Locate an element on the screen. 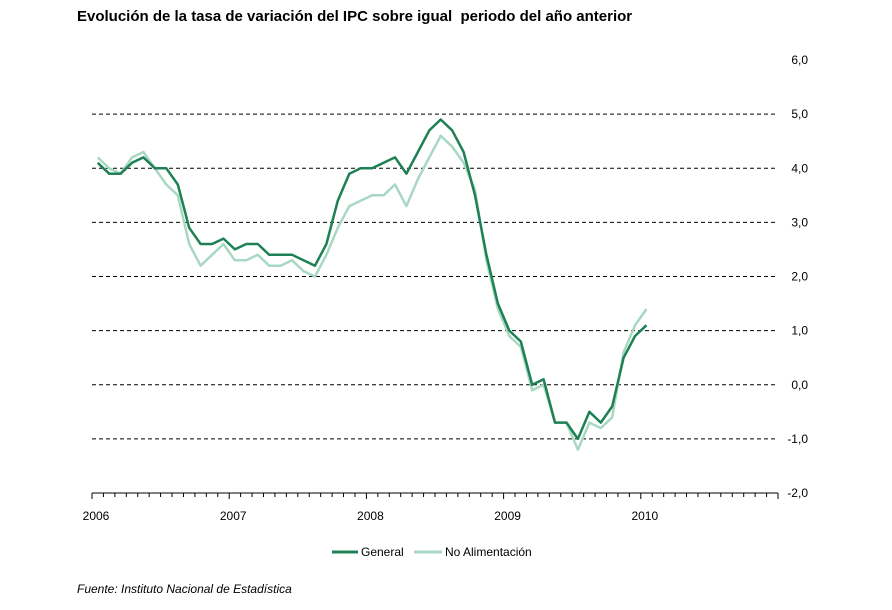 The height and width of the screenshot is (610, 892). y-tick-label: 2,0 is located at coordinates (799, 277).